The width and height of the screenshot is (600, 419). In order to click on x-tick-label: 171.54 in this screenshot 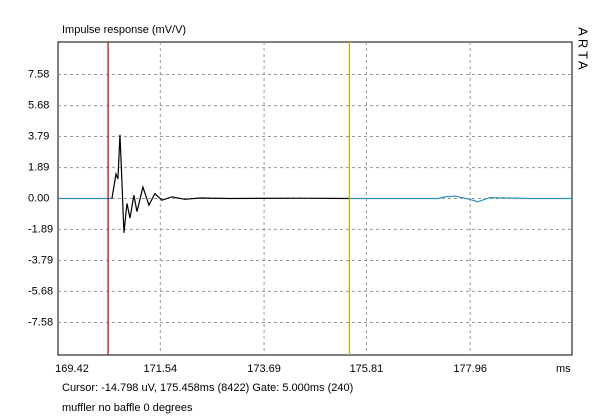, I will do `click(160, 369)`.